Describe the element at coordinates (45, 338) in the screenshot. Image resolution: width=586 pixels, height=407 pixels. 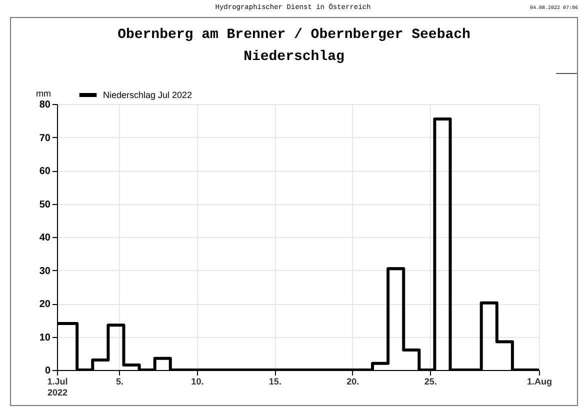
I see `y-tick-label: 10` at that location.